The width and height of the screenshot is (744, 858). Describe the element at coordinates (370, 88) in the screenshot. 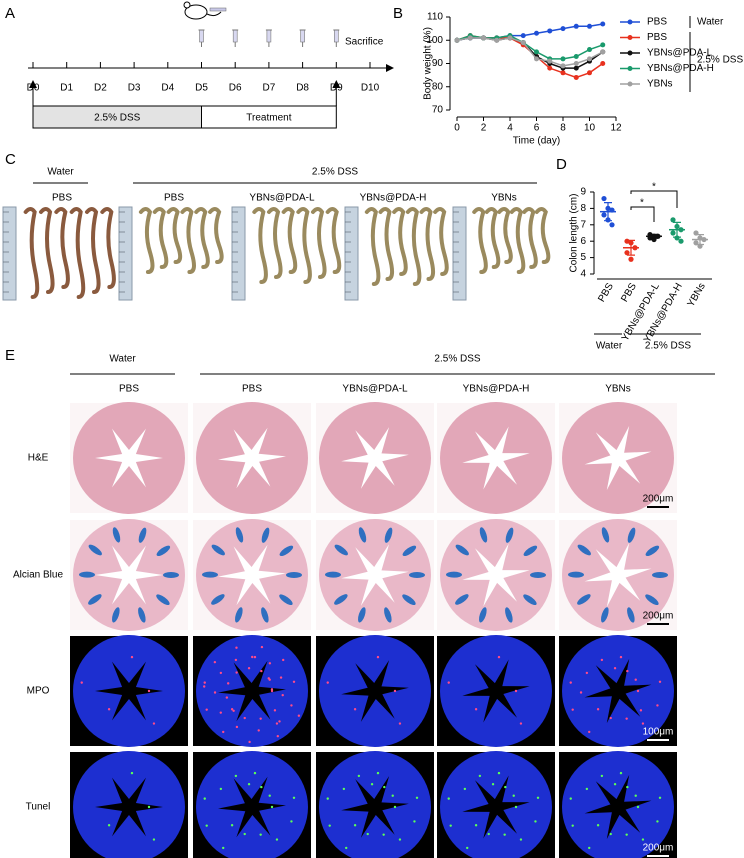

I see `day-label: D10` at that location.